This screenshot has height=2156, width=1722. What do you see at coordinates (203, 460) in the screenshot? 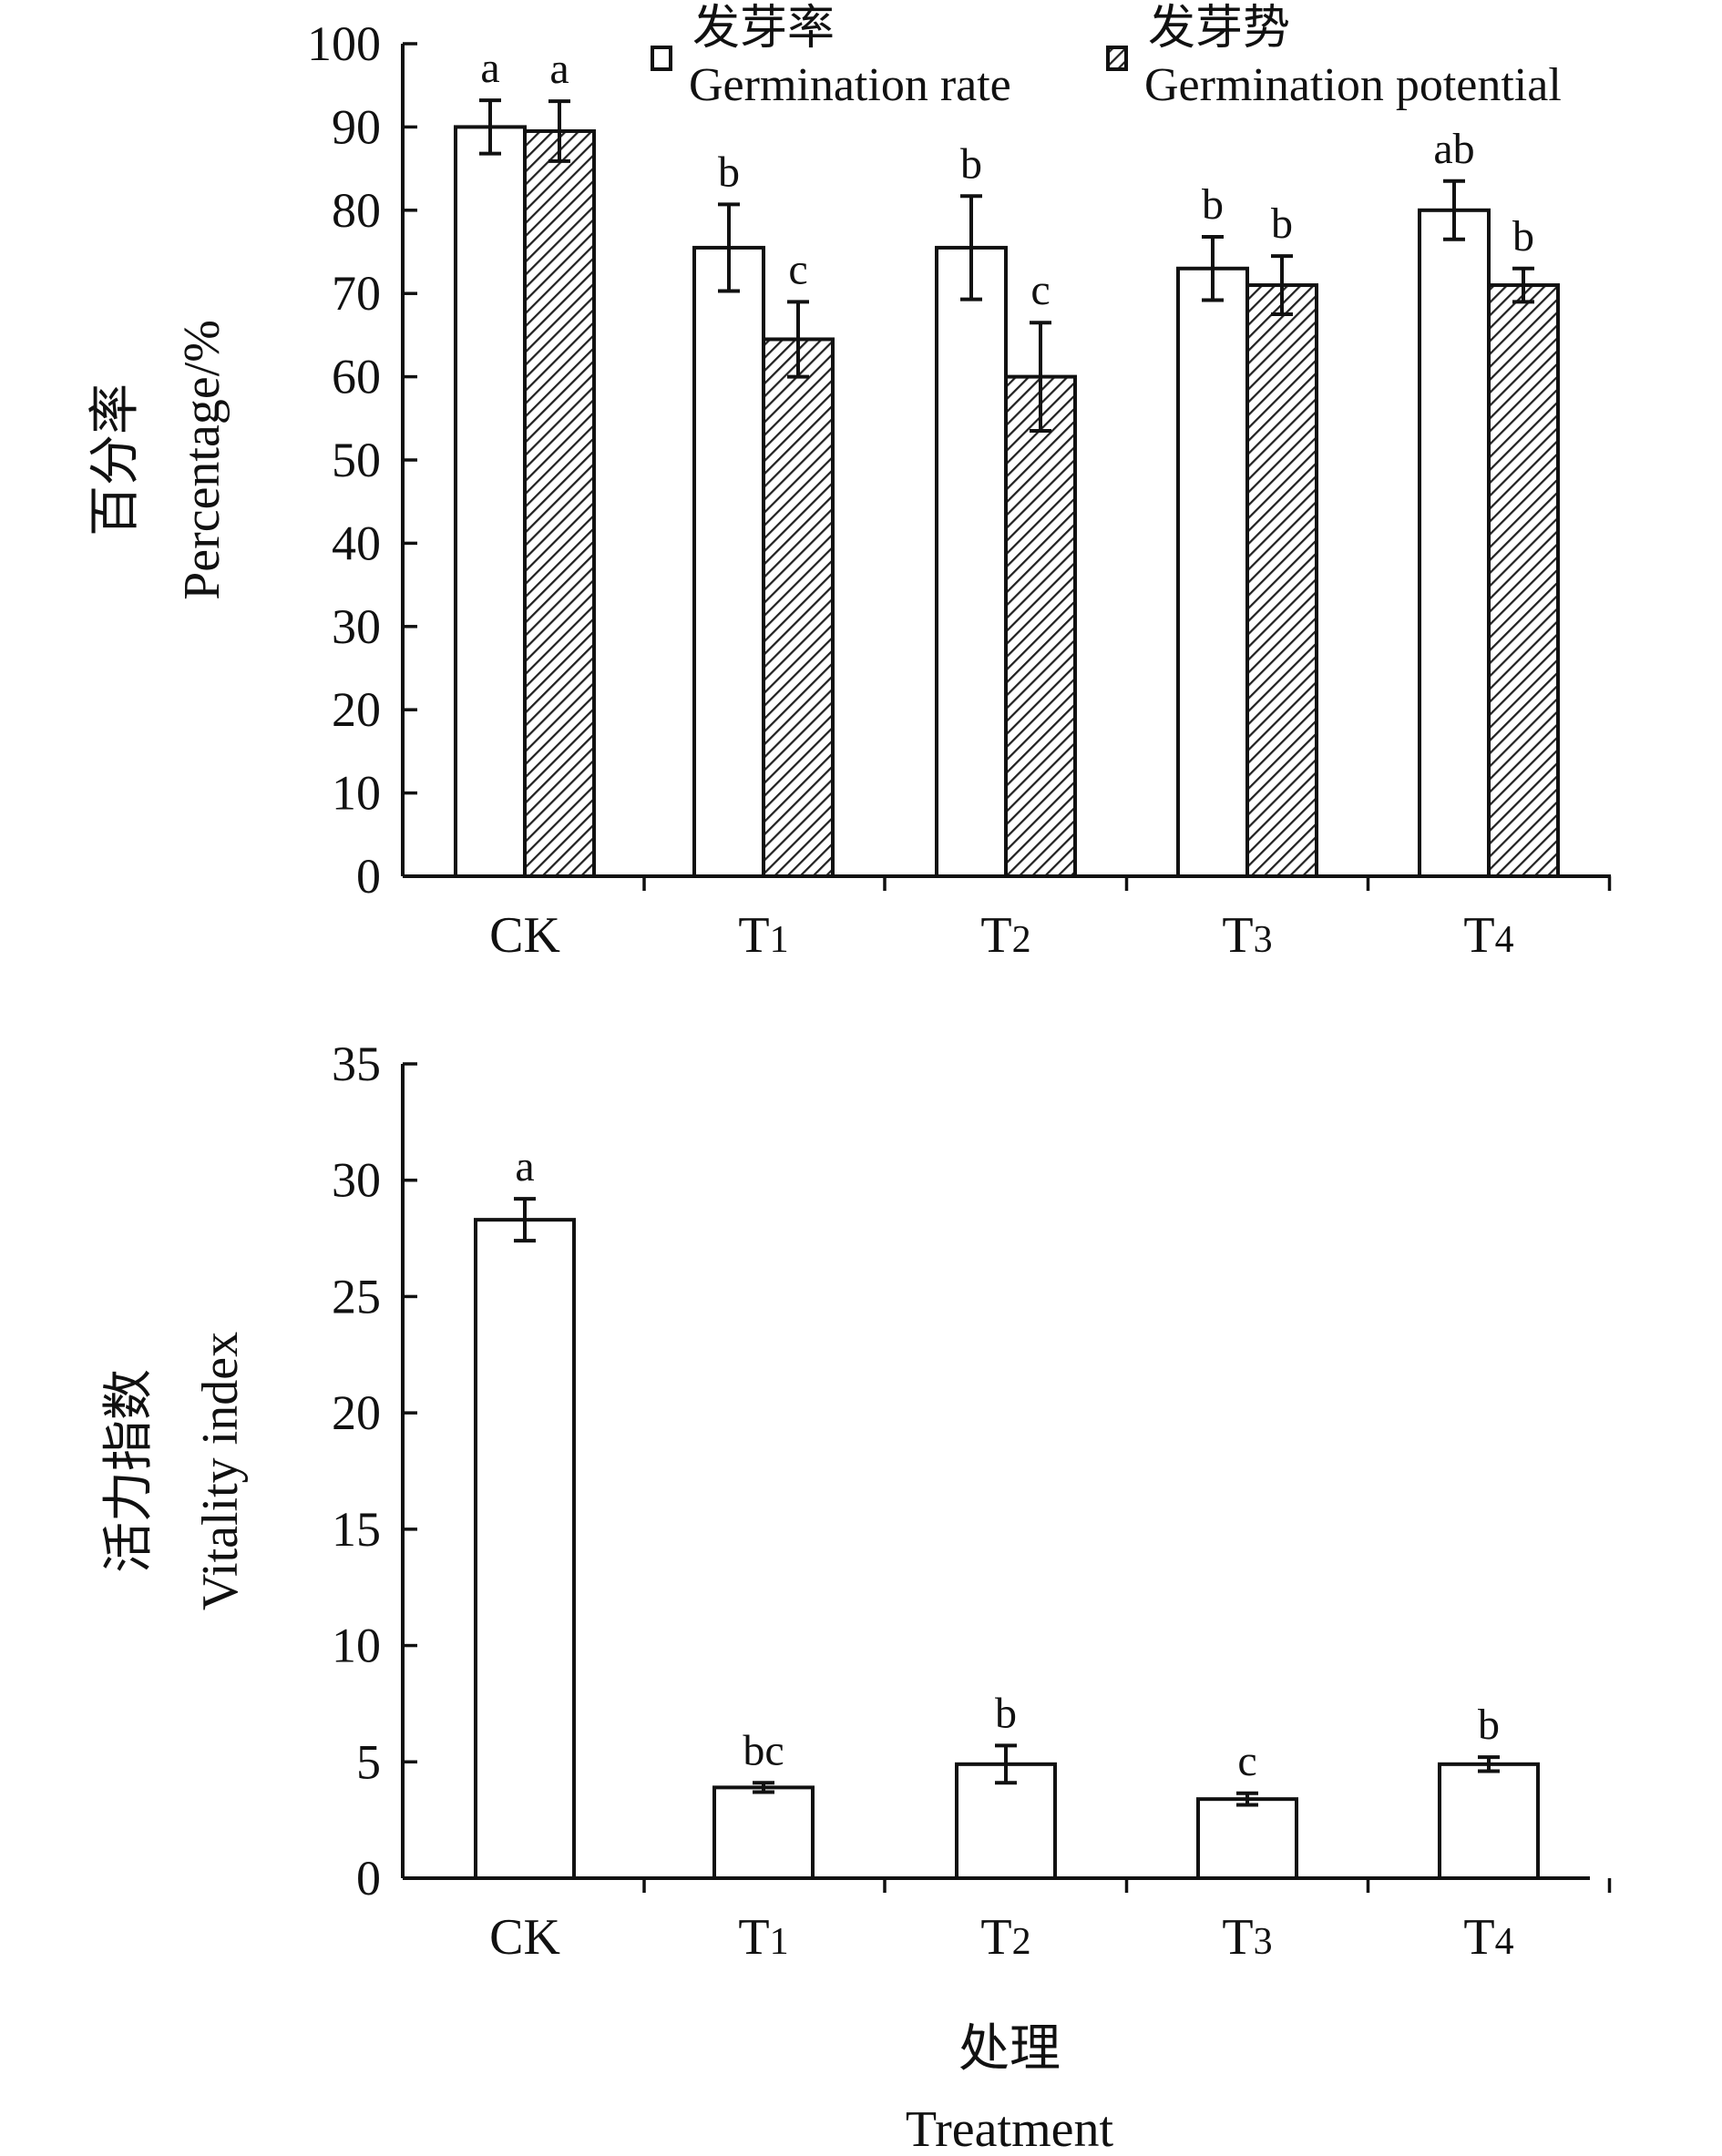
I see `y-axis-label-en: Percentage/%` at bounding box center [203, 460].